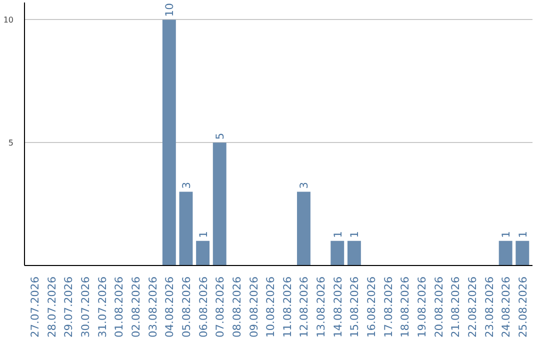 The image size is (540, 340). What do you see at coordinates (421, 307) in the screenshot?
I see `x-tick-label: 19.08.2026` at bounding box center [421, 307].